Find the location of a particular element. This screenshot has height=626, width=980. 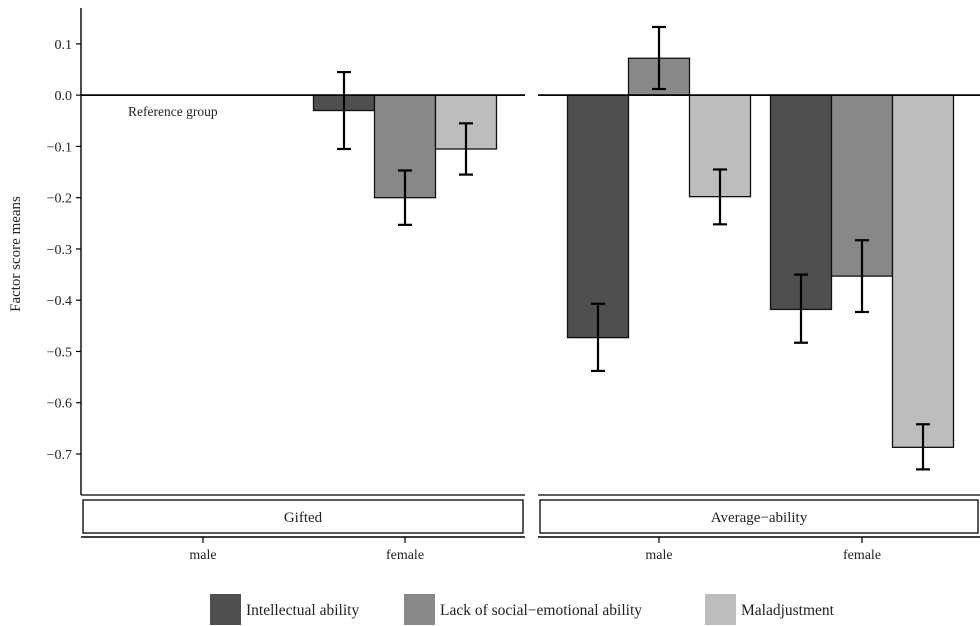

y-tick-label: −0.6 is located at coordinates (59, 404).